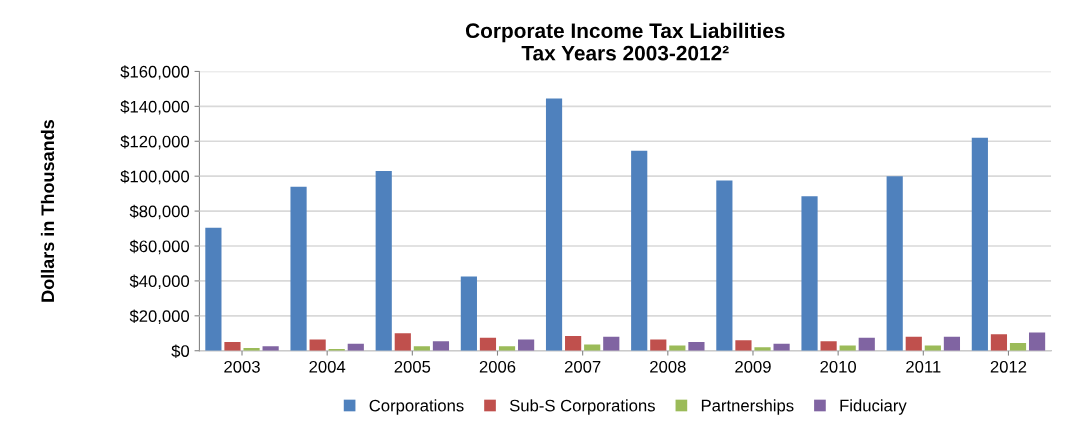 The width and height of the screenshot is (1078, 433). Describe the element at coordinates (159, 282) in the screenshot. I see `y-tick-label: $40,000` at that location.